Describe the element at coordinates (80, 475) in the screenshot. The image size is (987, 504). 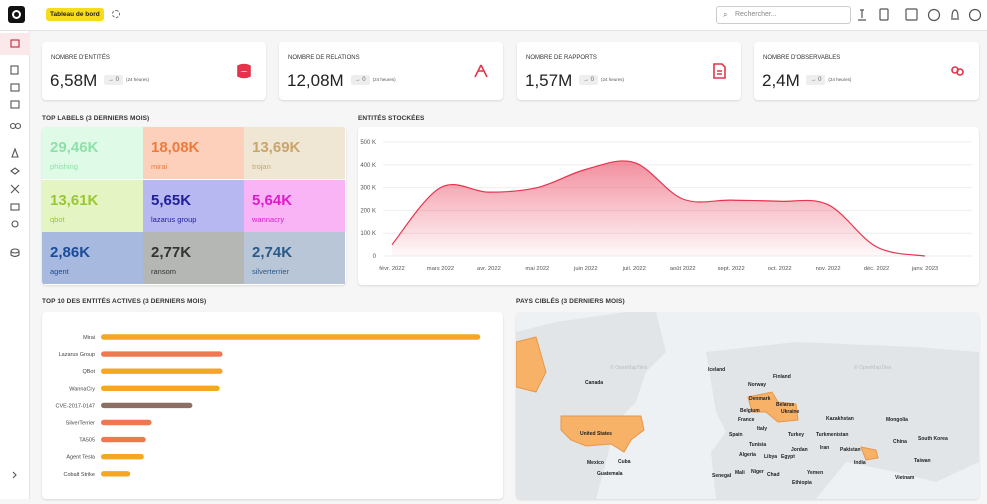
I see `y-tick-label: Cobalt Strike` at that location.